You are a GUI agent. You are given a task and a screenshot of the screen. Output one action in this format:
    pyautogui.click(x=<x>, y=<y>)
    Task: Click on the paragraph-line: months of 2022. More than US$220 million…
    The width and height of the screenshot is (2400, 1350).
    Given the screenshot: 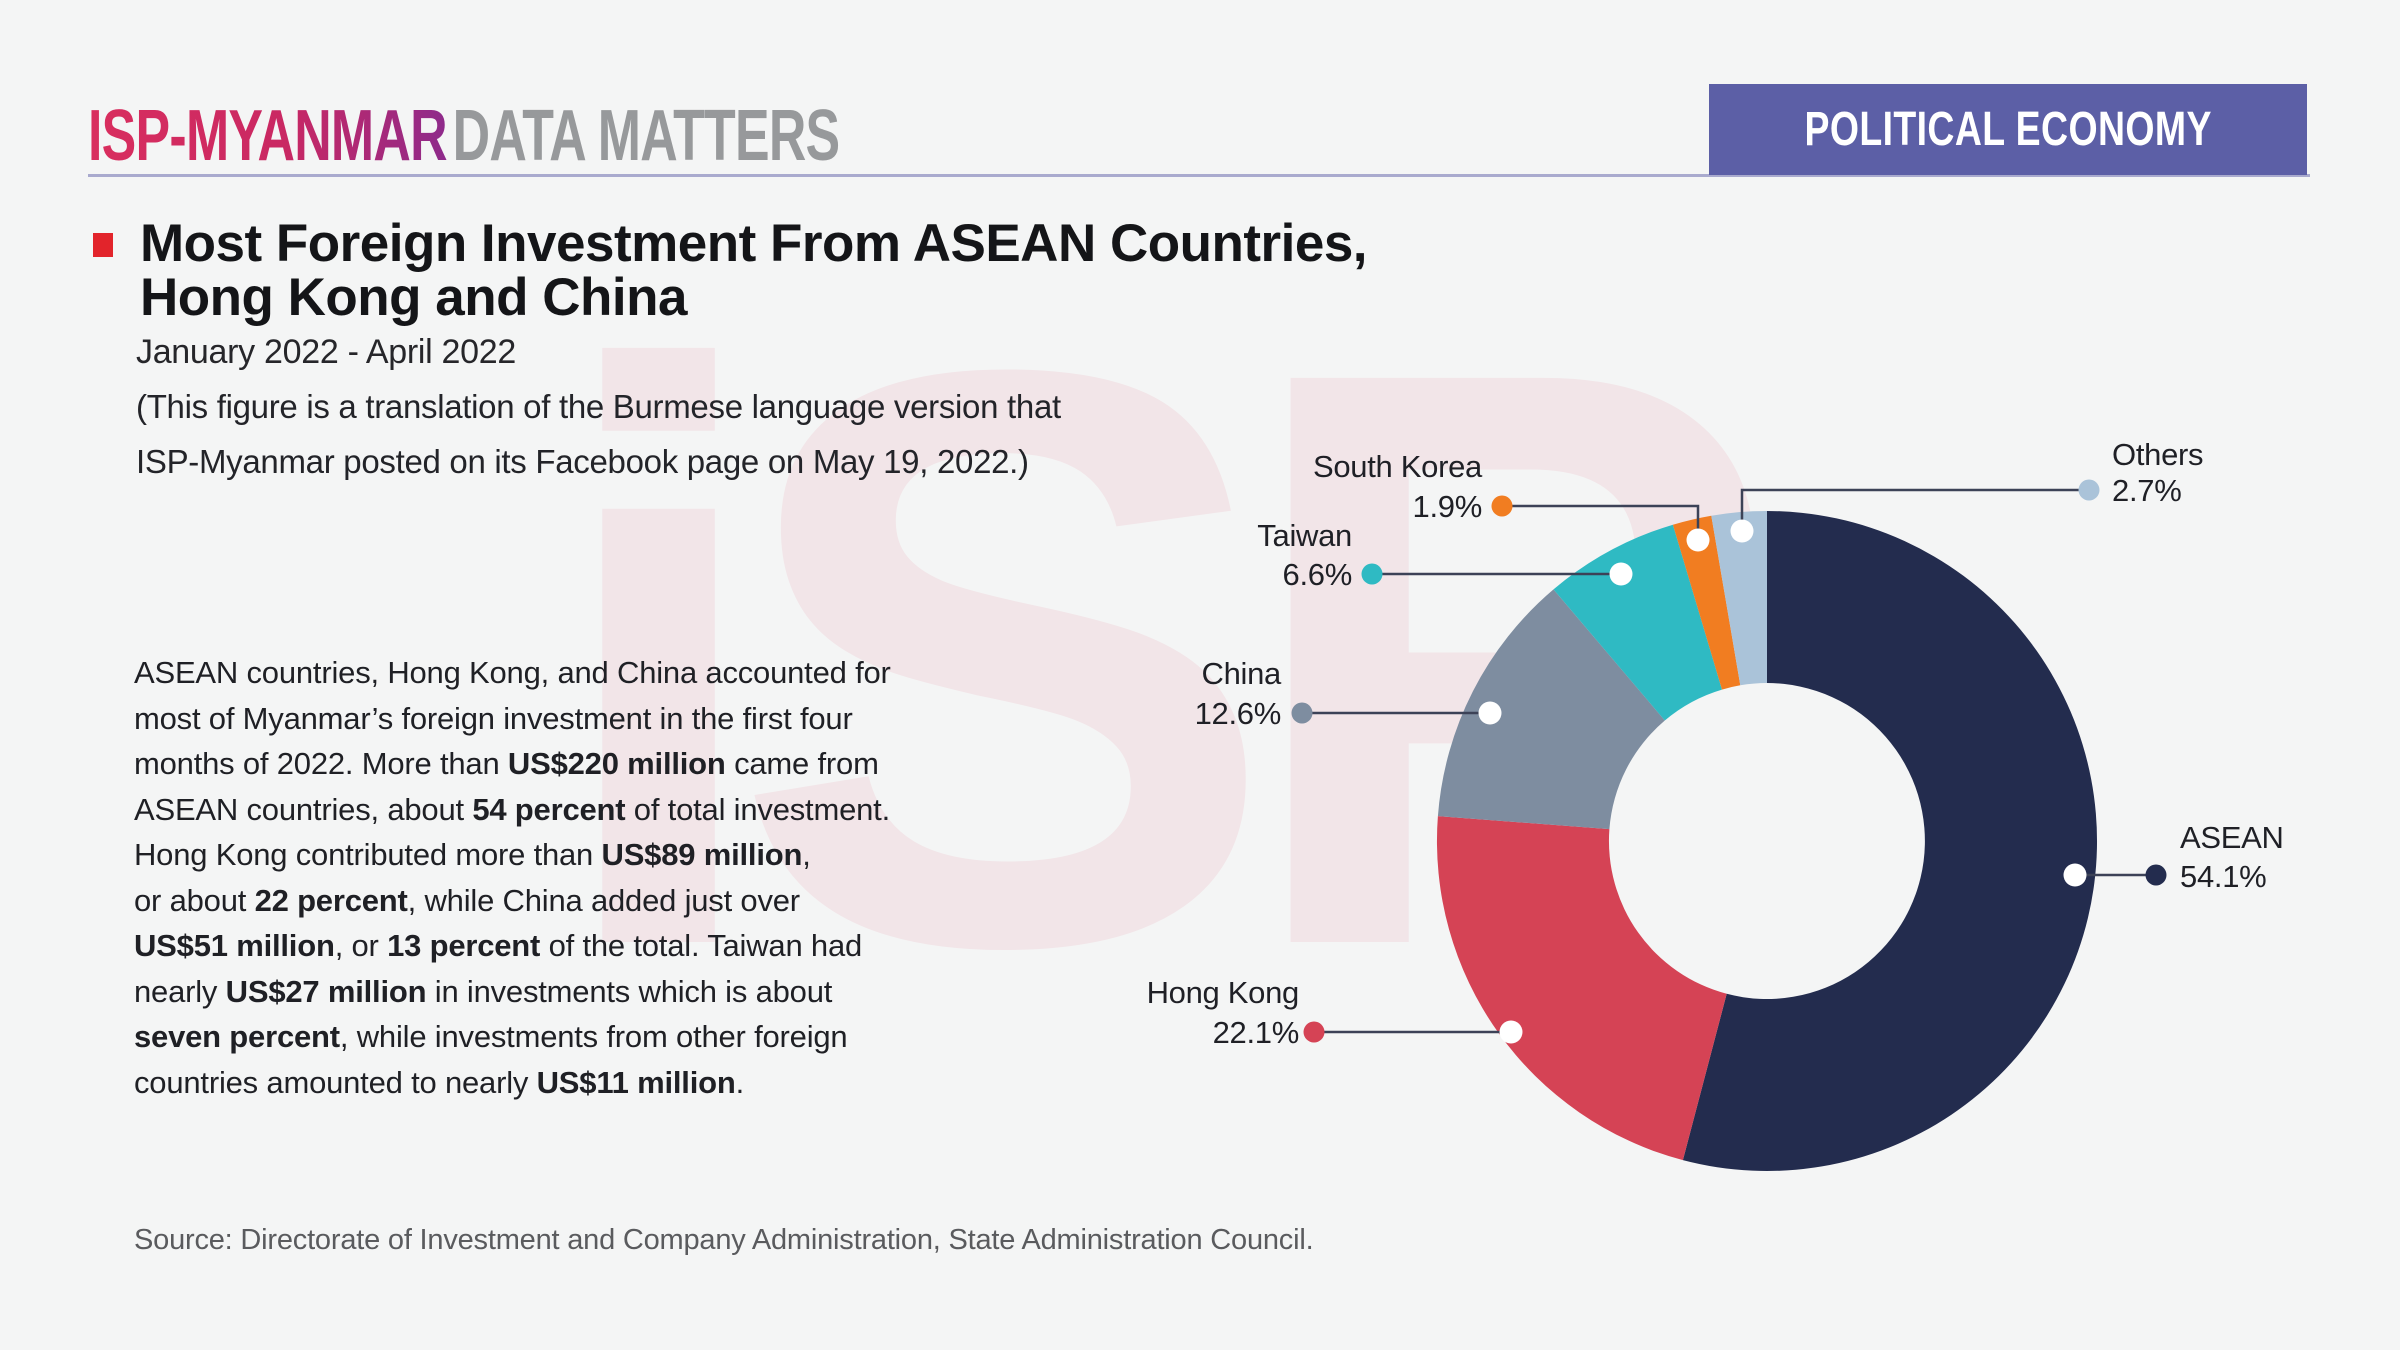 What is the action you would take?
    pyautogui.click(x=506, y=763)
    